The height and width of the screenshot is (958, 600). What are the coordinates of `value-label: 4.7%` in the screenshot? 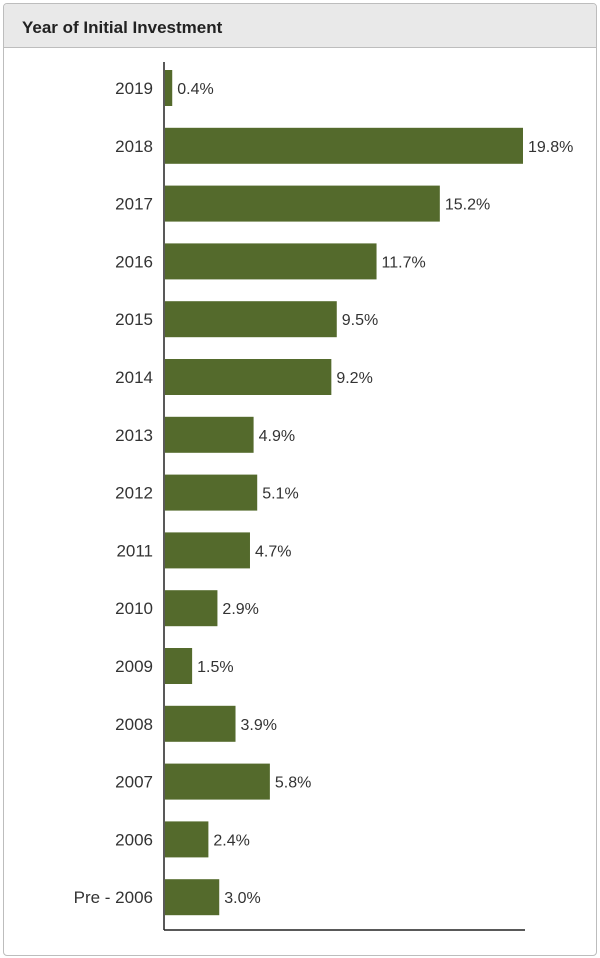 It's located at (273, 551).